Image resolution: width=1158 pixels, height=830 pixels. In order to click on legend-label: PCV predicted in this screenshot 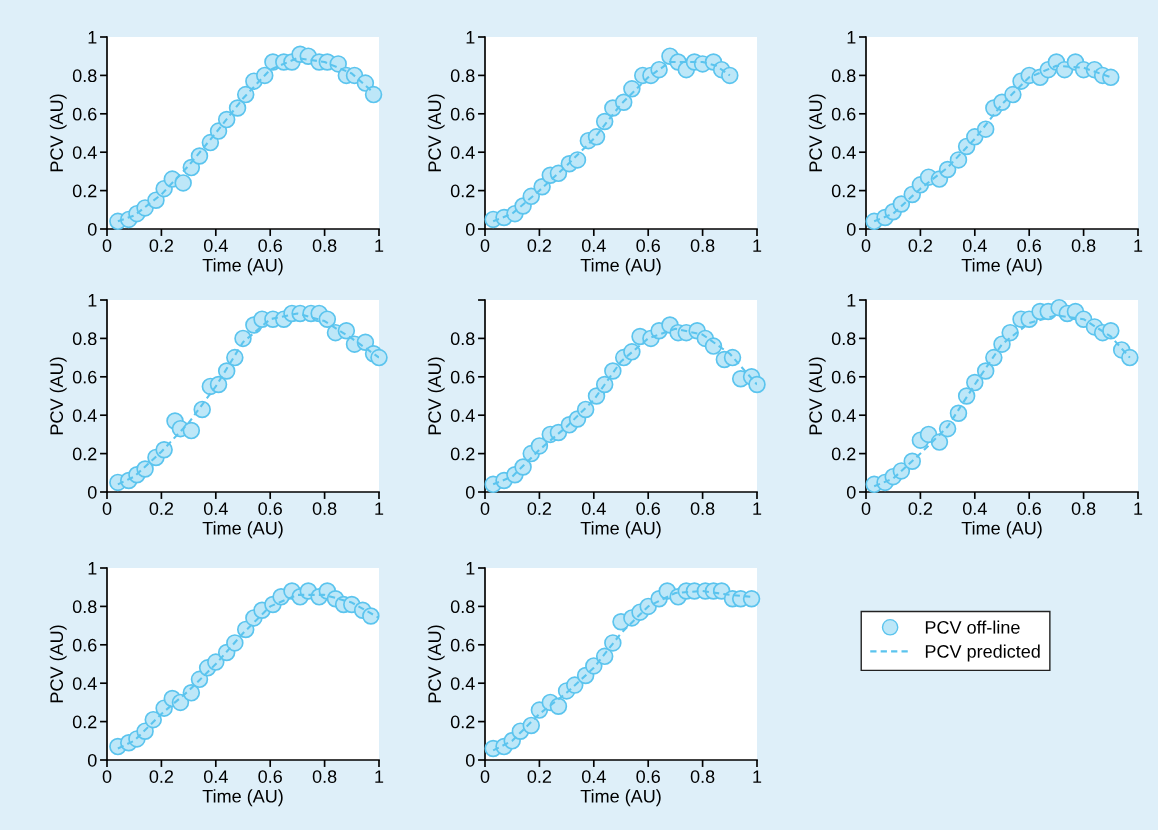, I will do `click(982, 653)`.